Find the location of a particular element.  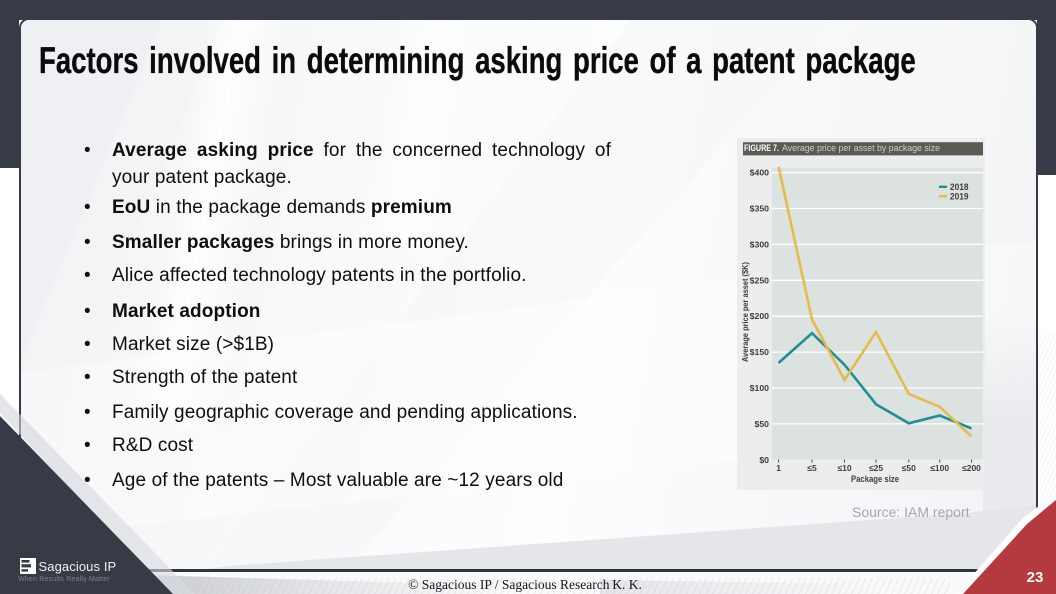

svg-text: Package size is located at coordinates (875, 479).